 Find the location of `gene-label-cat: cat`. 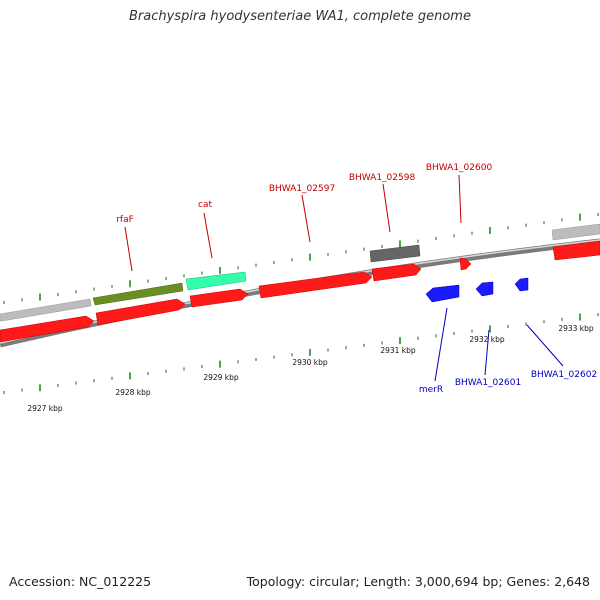

gene-label-cat: cat is located at coordinates (205, 205).